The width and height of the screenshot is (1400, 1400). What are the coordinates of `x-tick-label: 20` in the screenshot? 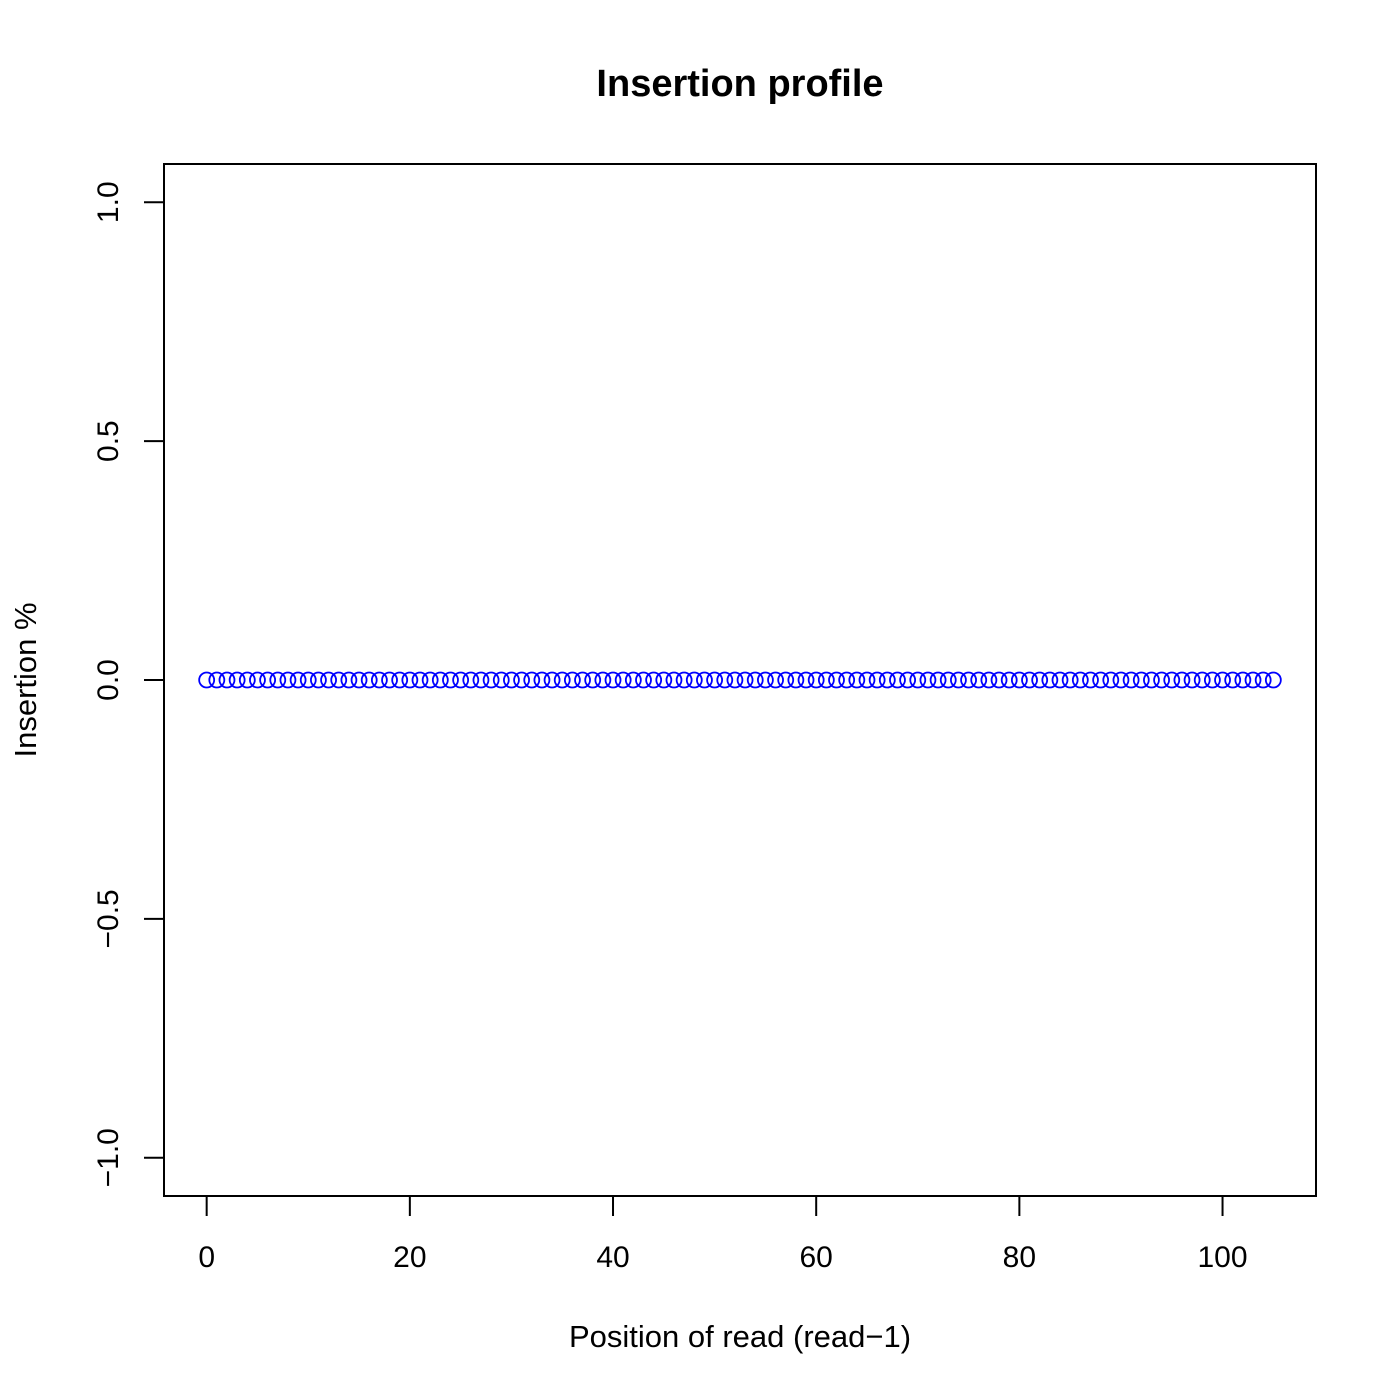 It's located at (409, 1257).